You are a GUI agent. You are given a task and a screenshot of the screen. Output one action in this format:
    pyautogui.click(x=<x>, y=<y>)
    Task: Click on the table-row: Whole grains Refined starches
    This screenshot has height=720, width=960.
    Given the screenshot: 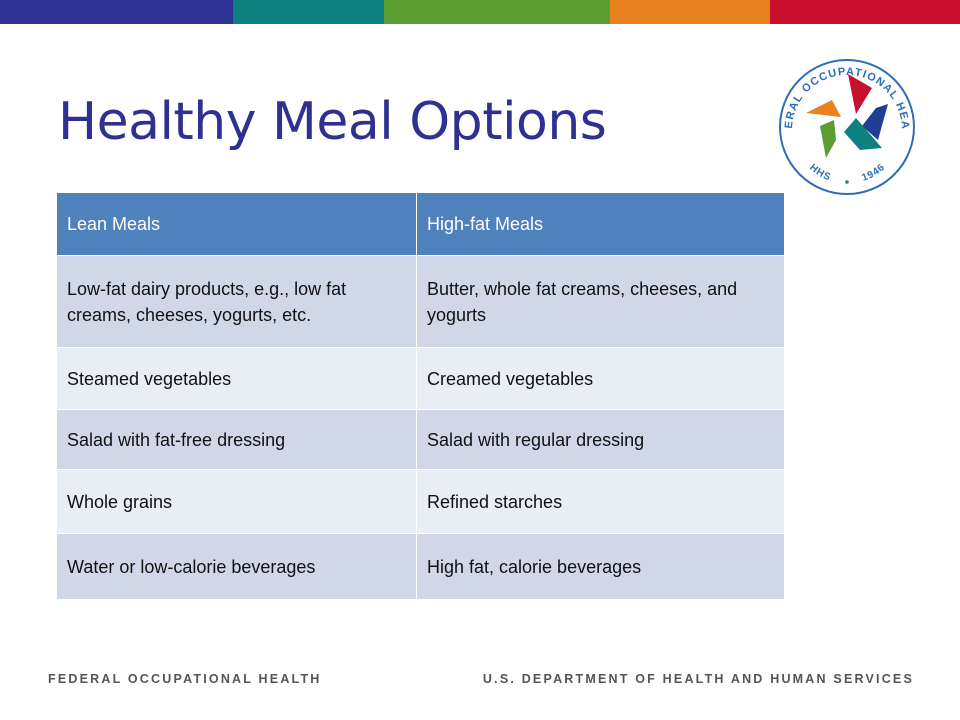 What is the action you would take?
    pyautogui.click(x=420, y=501)
    